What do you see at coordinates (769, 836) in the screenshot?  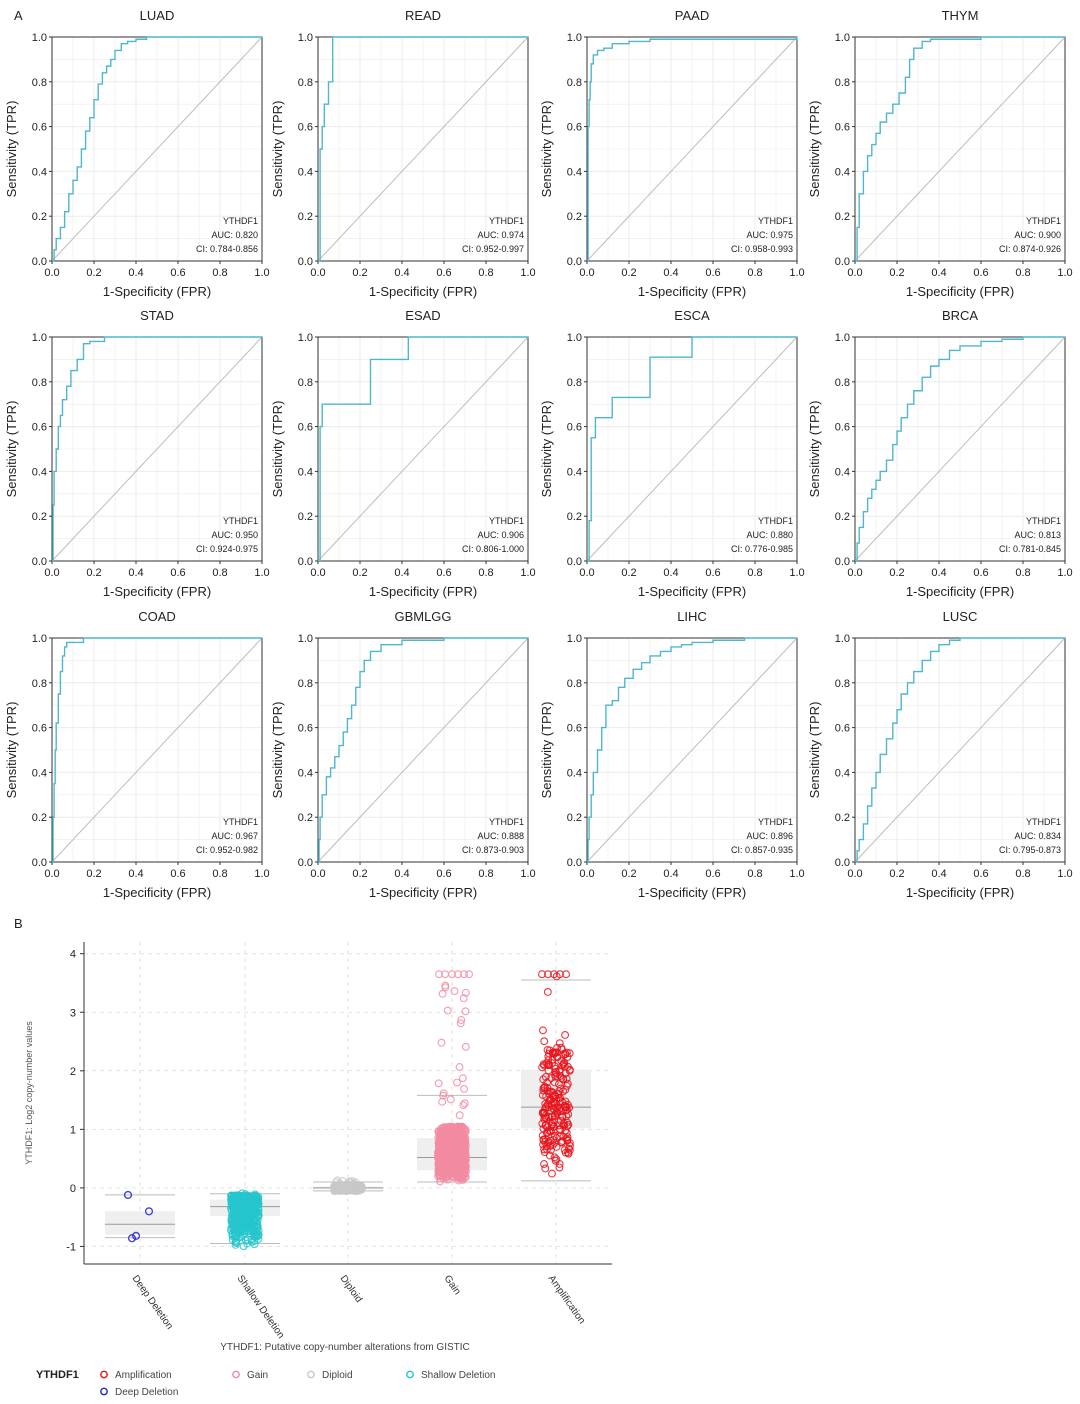 I see `auc-value: AUC: 0.896` at bounding box center [769, 836].